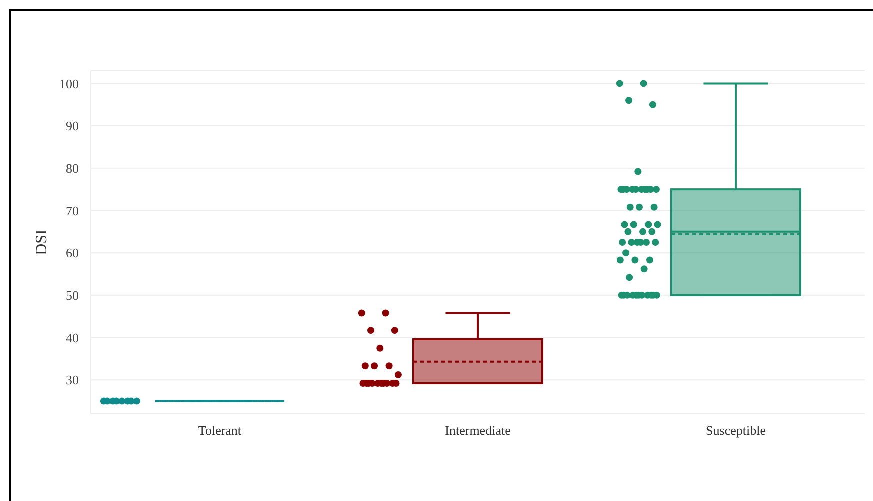 The height and width of the screenshot is (501, 873). What do you see at coordinates (72, 210) in the screenshot?
I see `y-tick-label: 70` at bounding box center [72, 210].